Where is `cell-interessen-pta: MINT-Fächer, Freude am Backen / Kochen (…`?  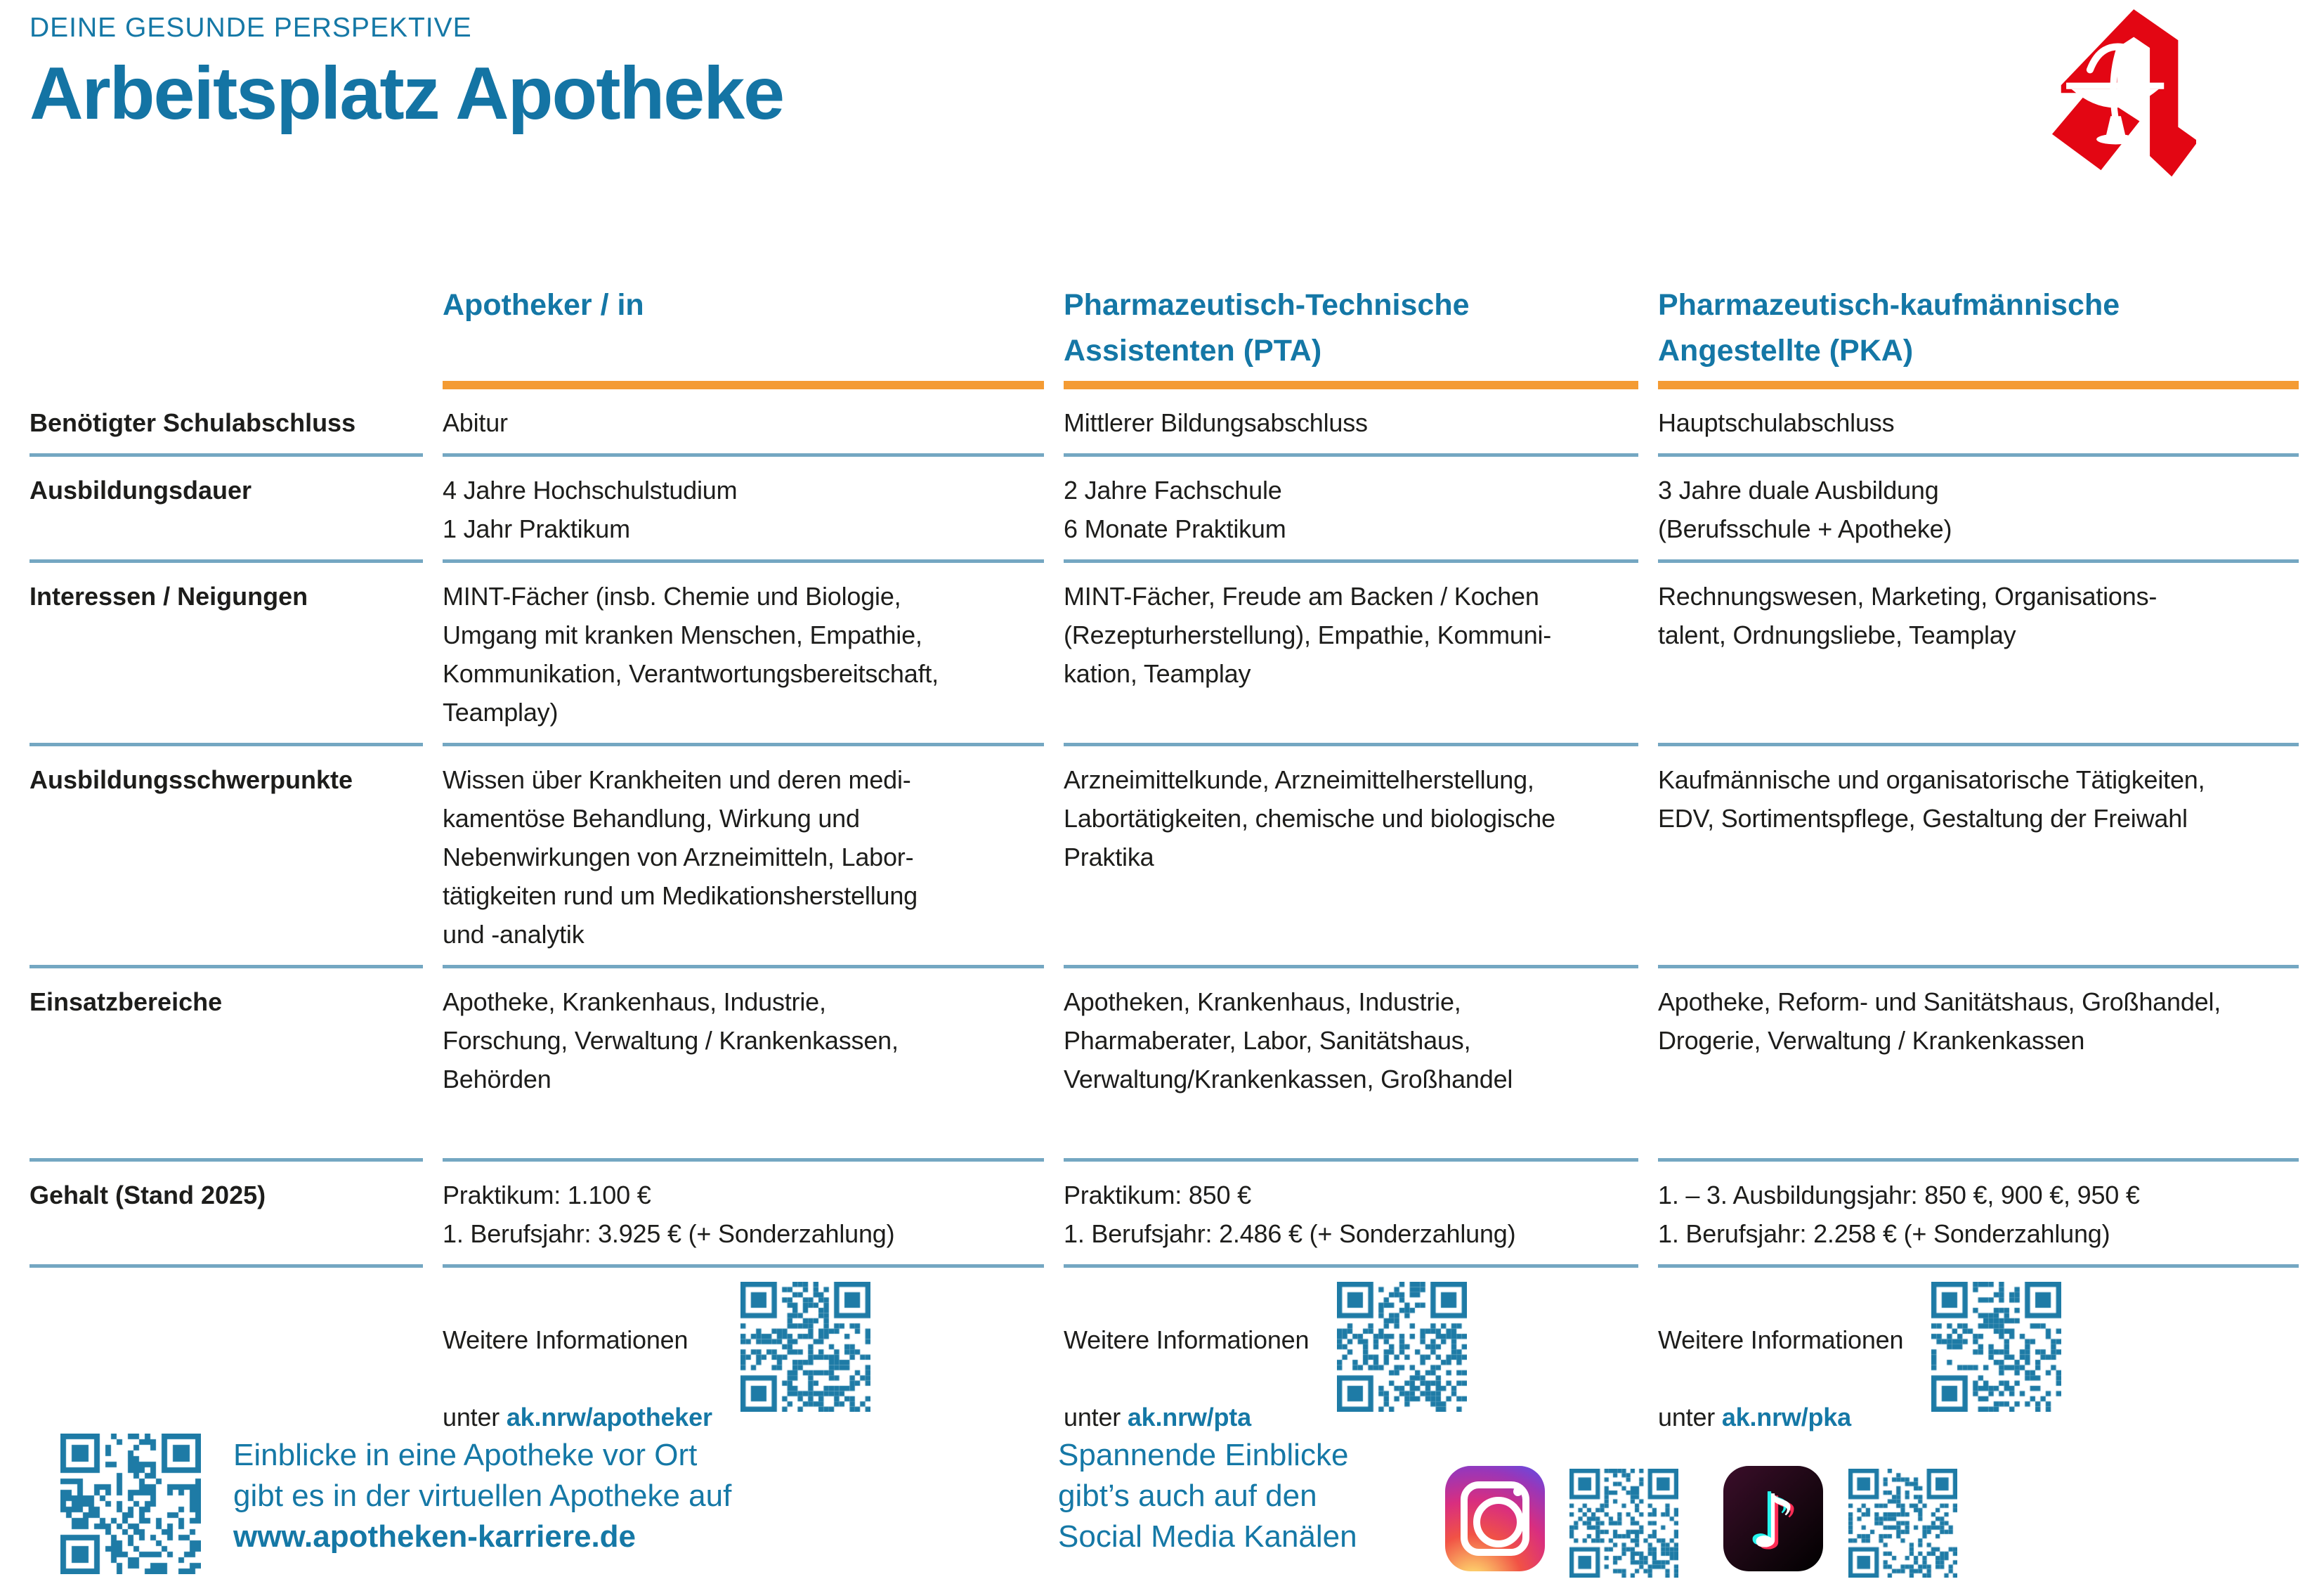
cell-interessen-pta: MINT-Fächer, Freude am Backen / Kochen (… is located at coordinates (1351, 654).